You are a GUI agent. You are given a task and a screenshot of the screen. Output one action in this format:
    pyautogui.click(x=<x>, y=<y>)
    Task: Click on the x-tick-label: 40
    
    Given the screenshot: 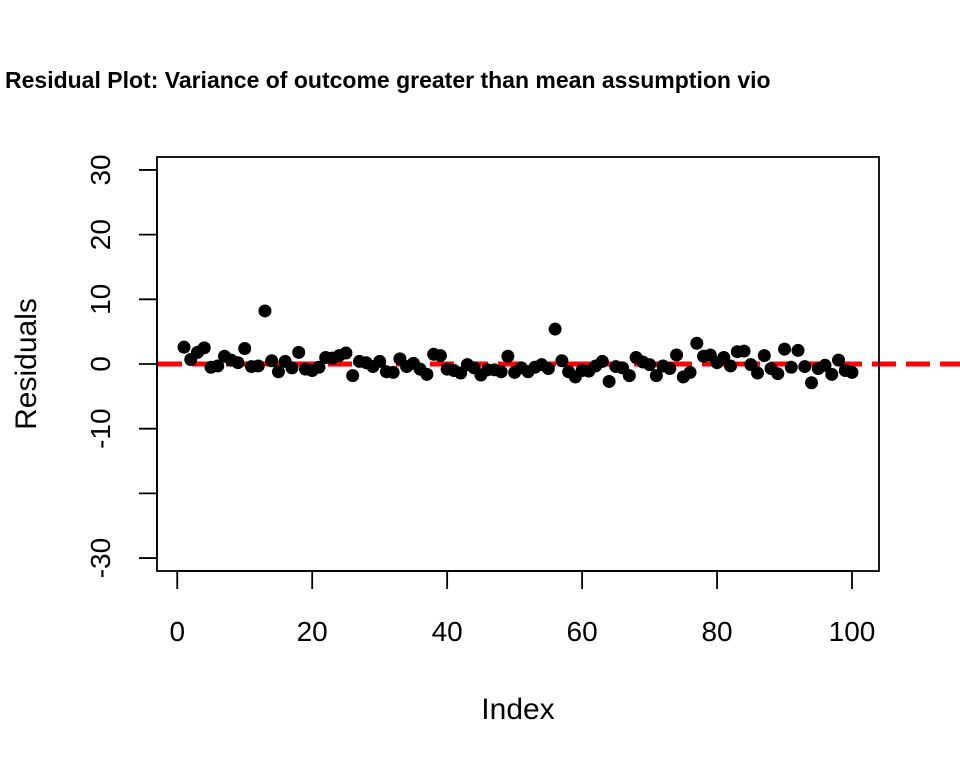 What is the action you would take?
    pyautogui.click(x=447, y=631)
    